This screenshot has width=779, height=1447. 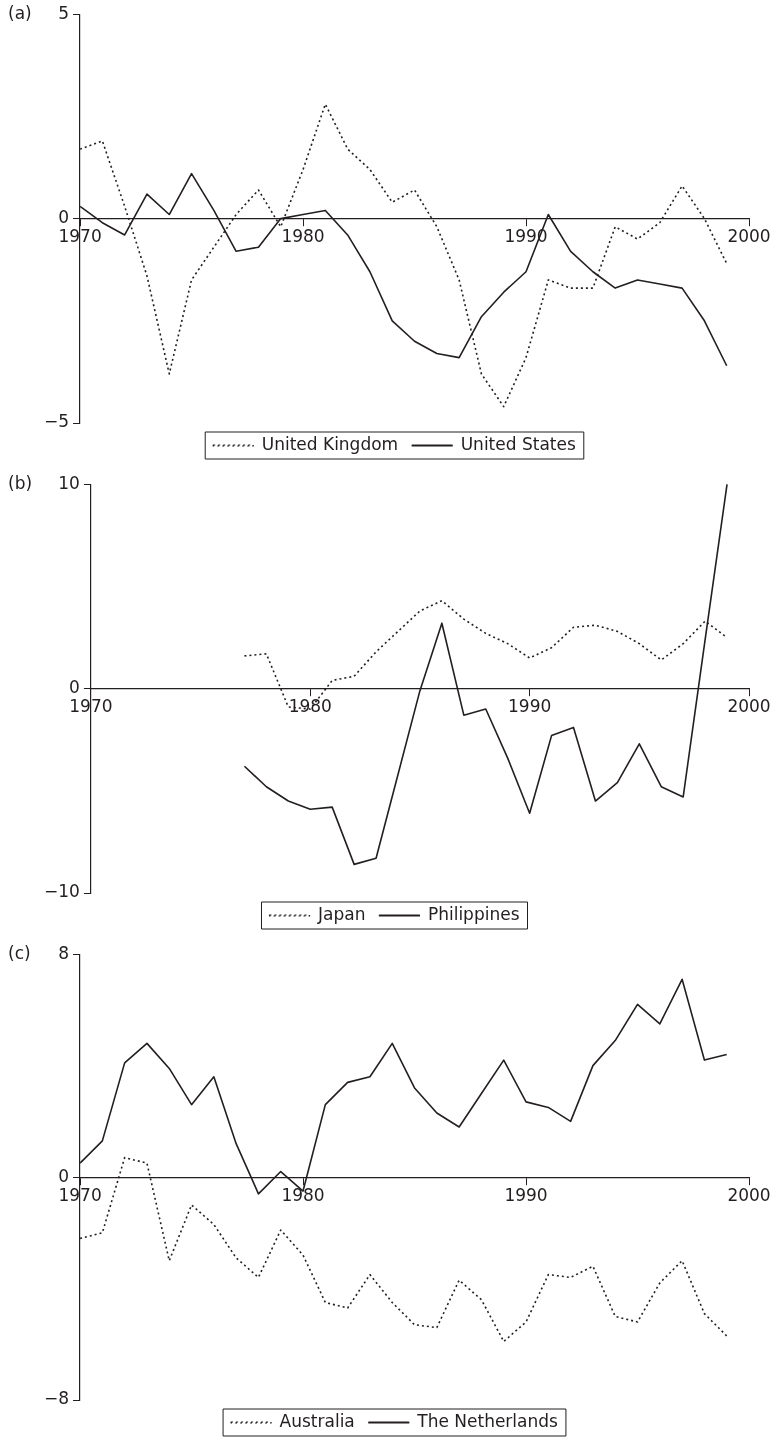 I want to click on y-tick-label: −10, so click(x=61, y=891).